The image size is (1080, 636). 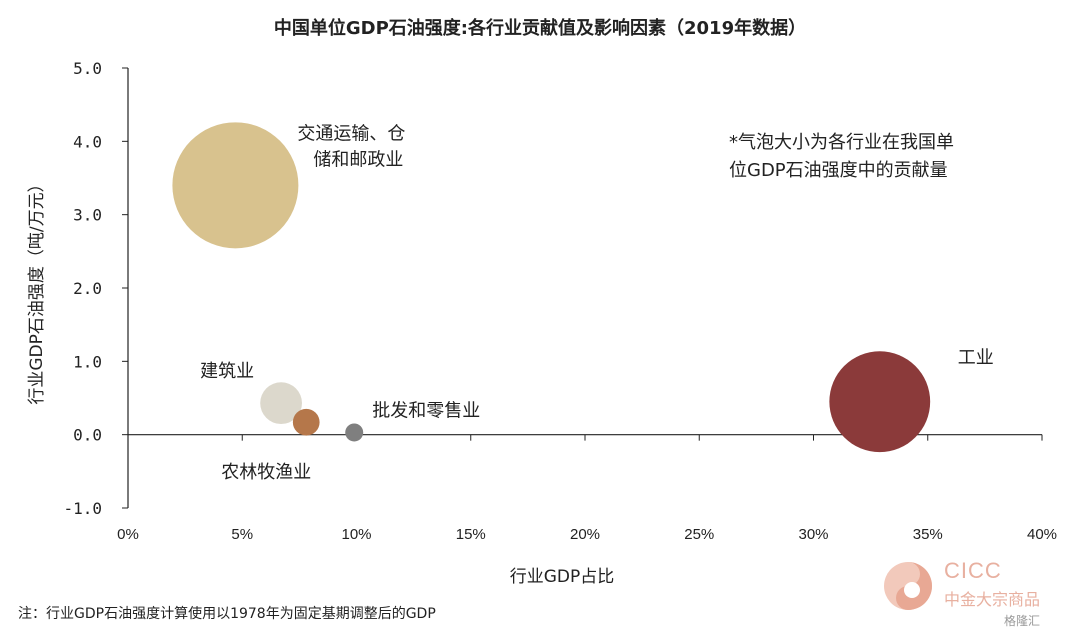 I want to click on size-annotation: *气泡大小为各行业在我国单, so click(x=841, y=142).